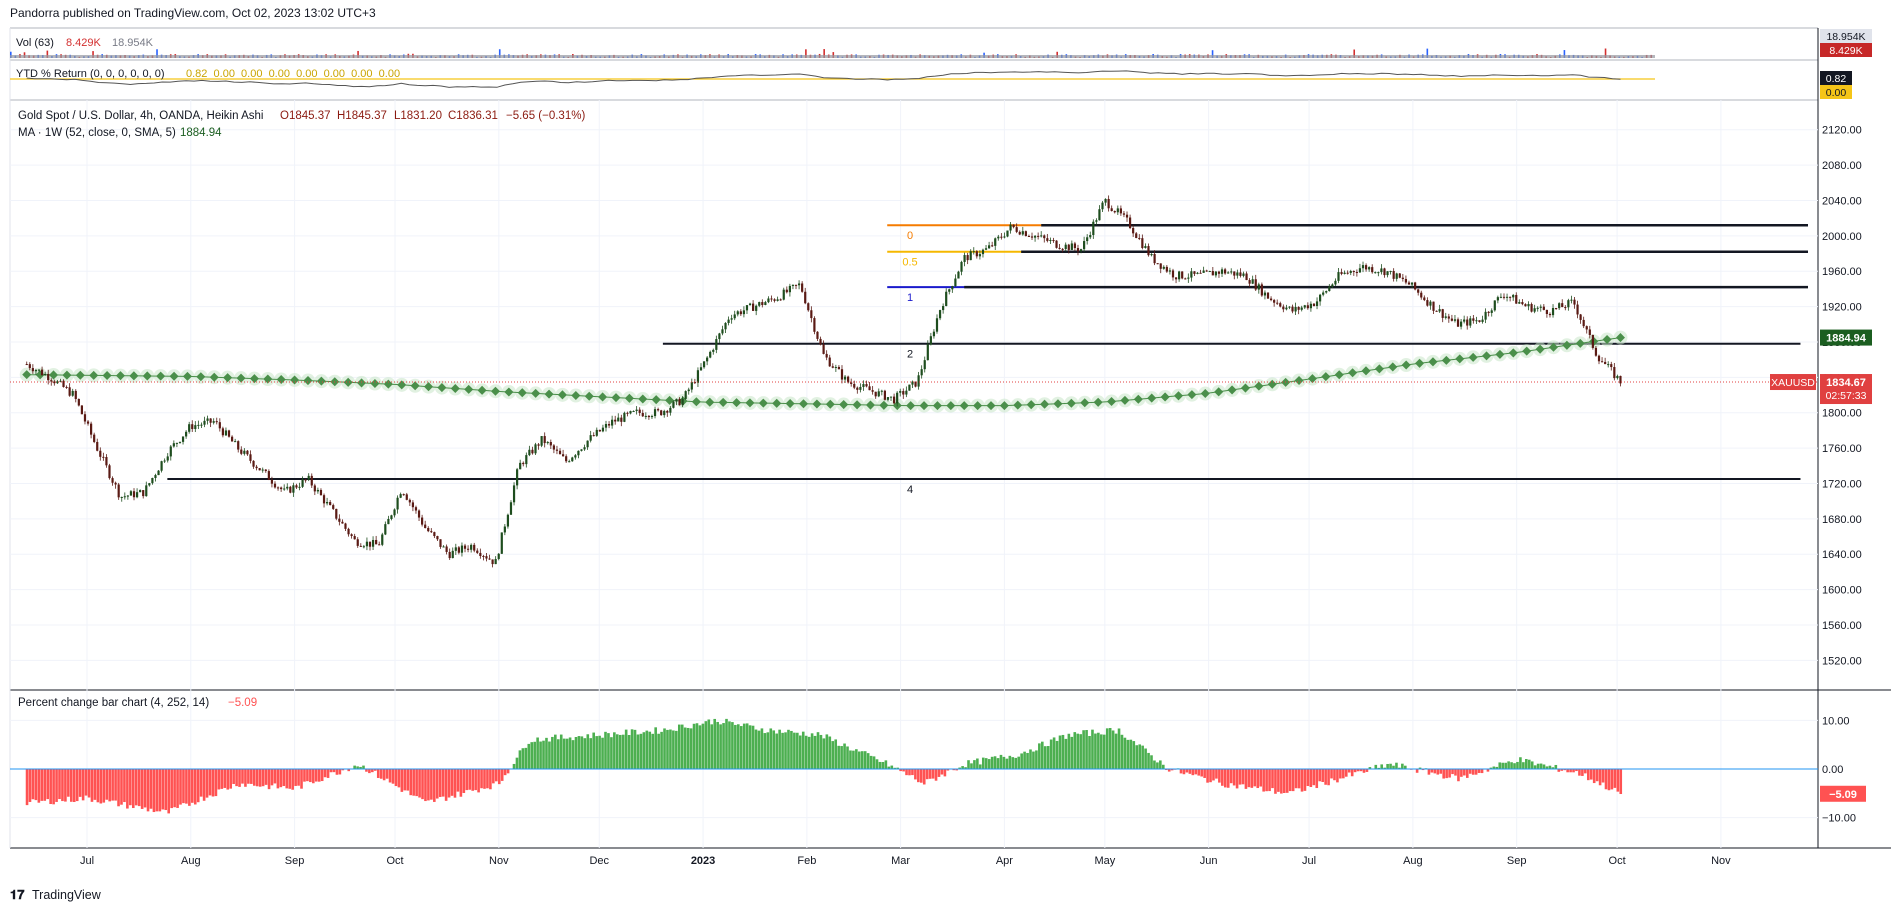  I want to click on price-tick-label: 1800.00, so click(1842, 414).